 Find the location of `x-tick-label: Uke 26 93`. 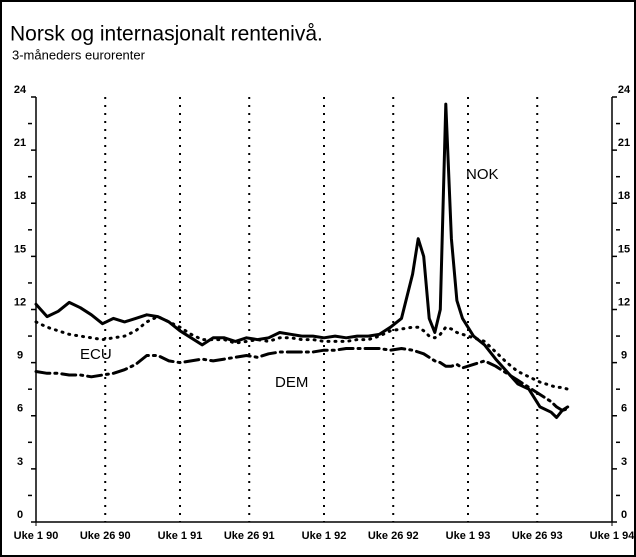

x-tick-label: Uke 26 93 is located at coordinates (537, 536).